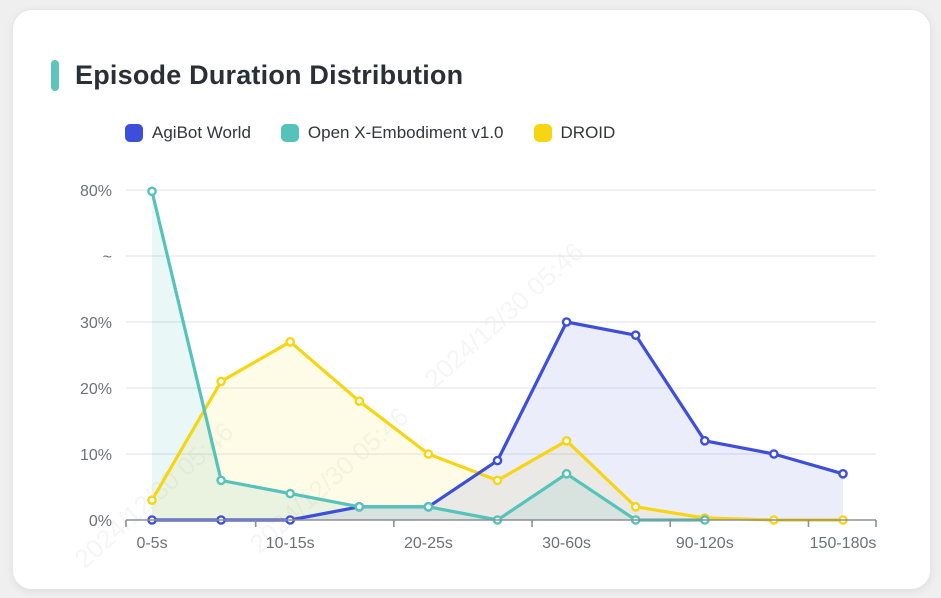 This screenshot has height=598, width=941. I want to click on legend-item-agibot-world: AgiBot World, so click(188, 133).